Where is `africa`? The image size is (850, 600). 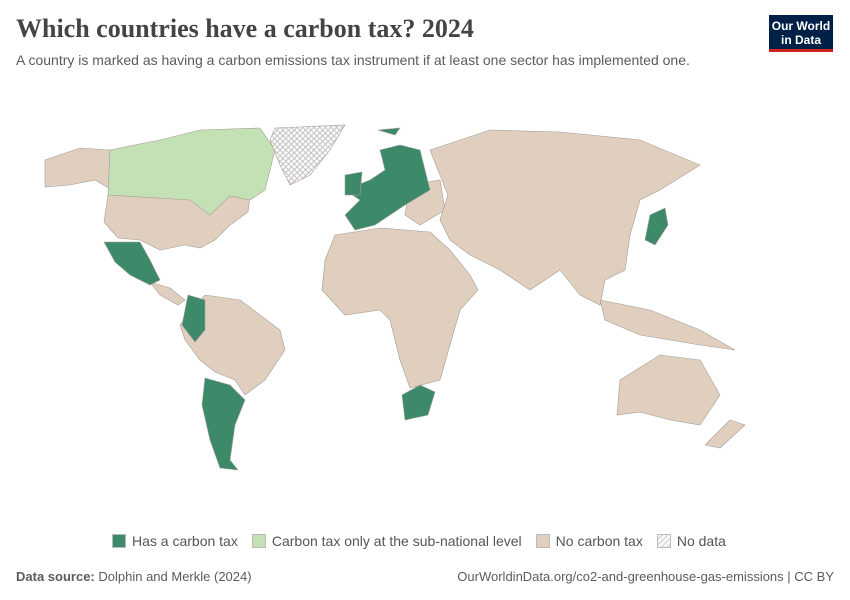 africa is located at coordinates (400, 308).